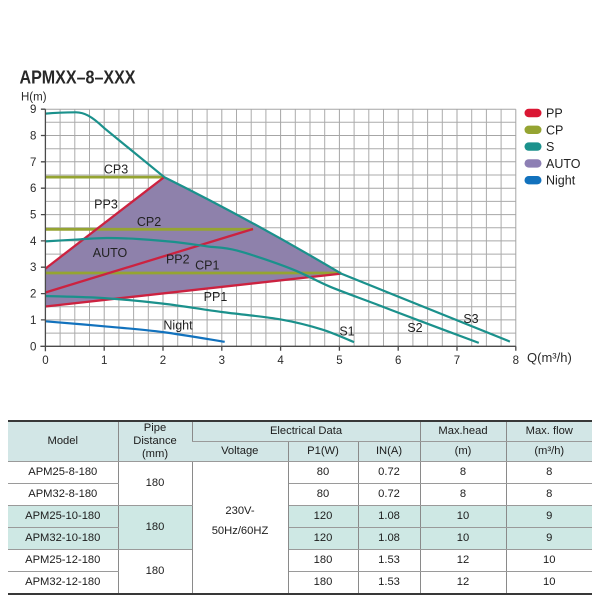  I want to click on svg-text: APMXX–8–XXX, so click(78, 78).